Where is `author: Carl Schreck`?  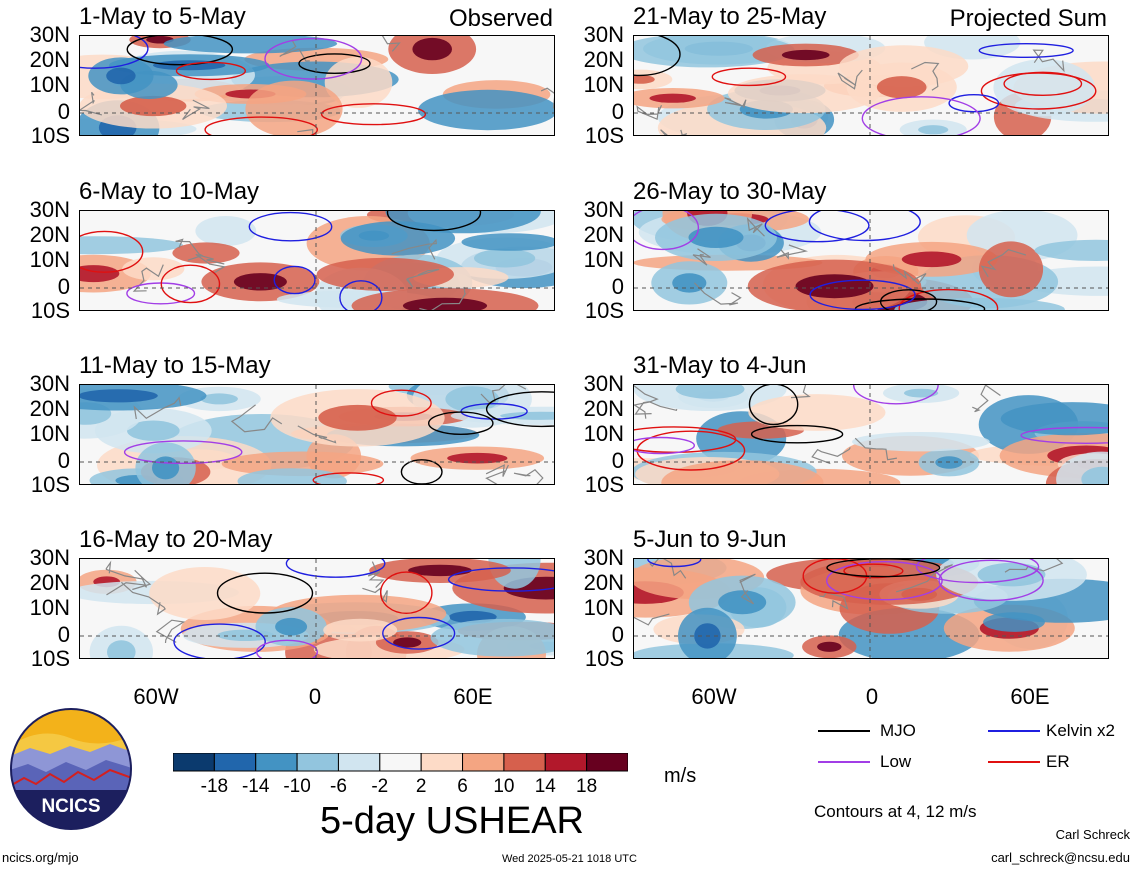
author: Carl Schreck is located at coordinates (1092, 834).